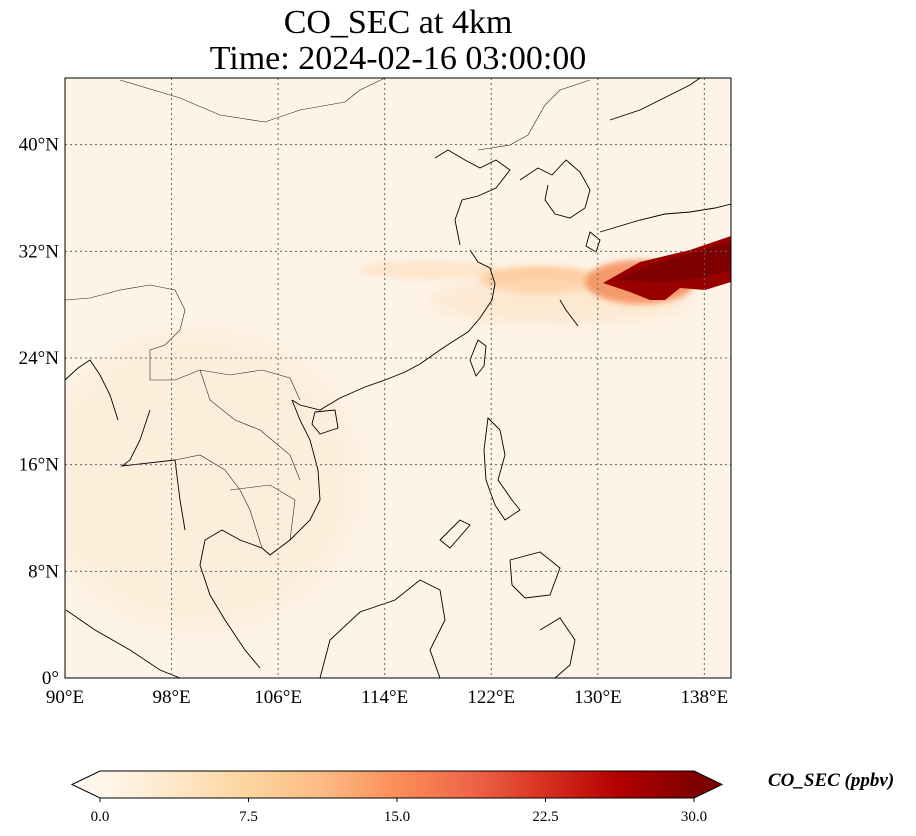 The width and height of the screenshot is (916, 836). What do you see at coordinates (39, 465) in the screenshot?
I see `lat-tick-label: 16°N` at bounding box center [39, 465].